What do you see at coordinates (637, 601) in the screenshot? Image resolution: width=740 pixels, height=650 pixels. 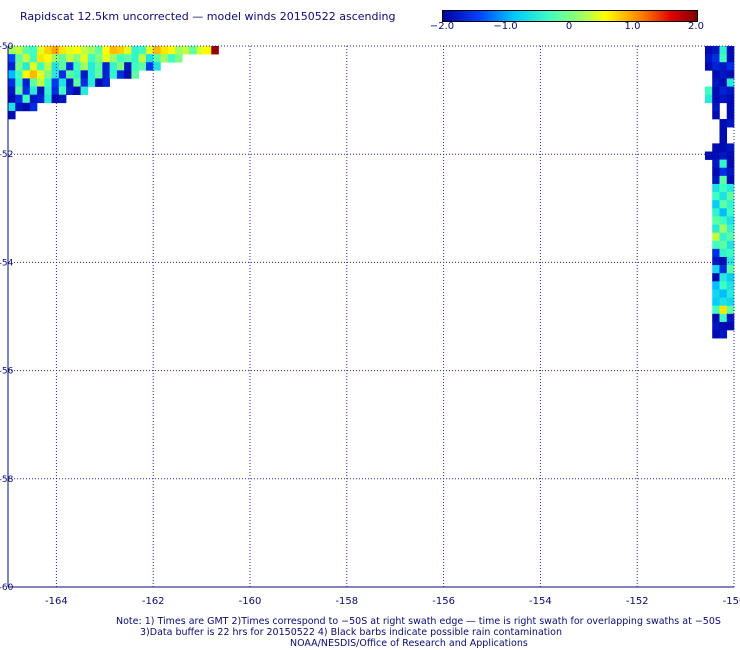 I see `x-tick-label: -152` at bounding box center [637, 601].